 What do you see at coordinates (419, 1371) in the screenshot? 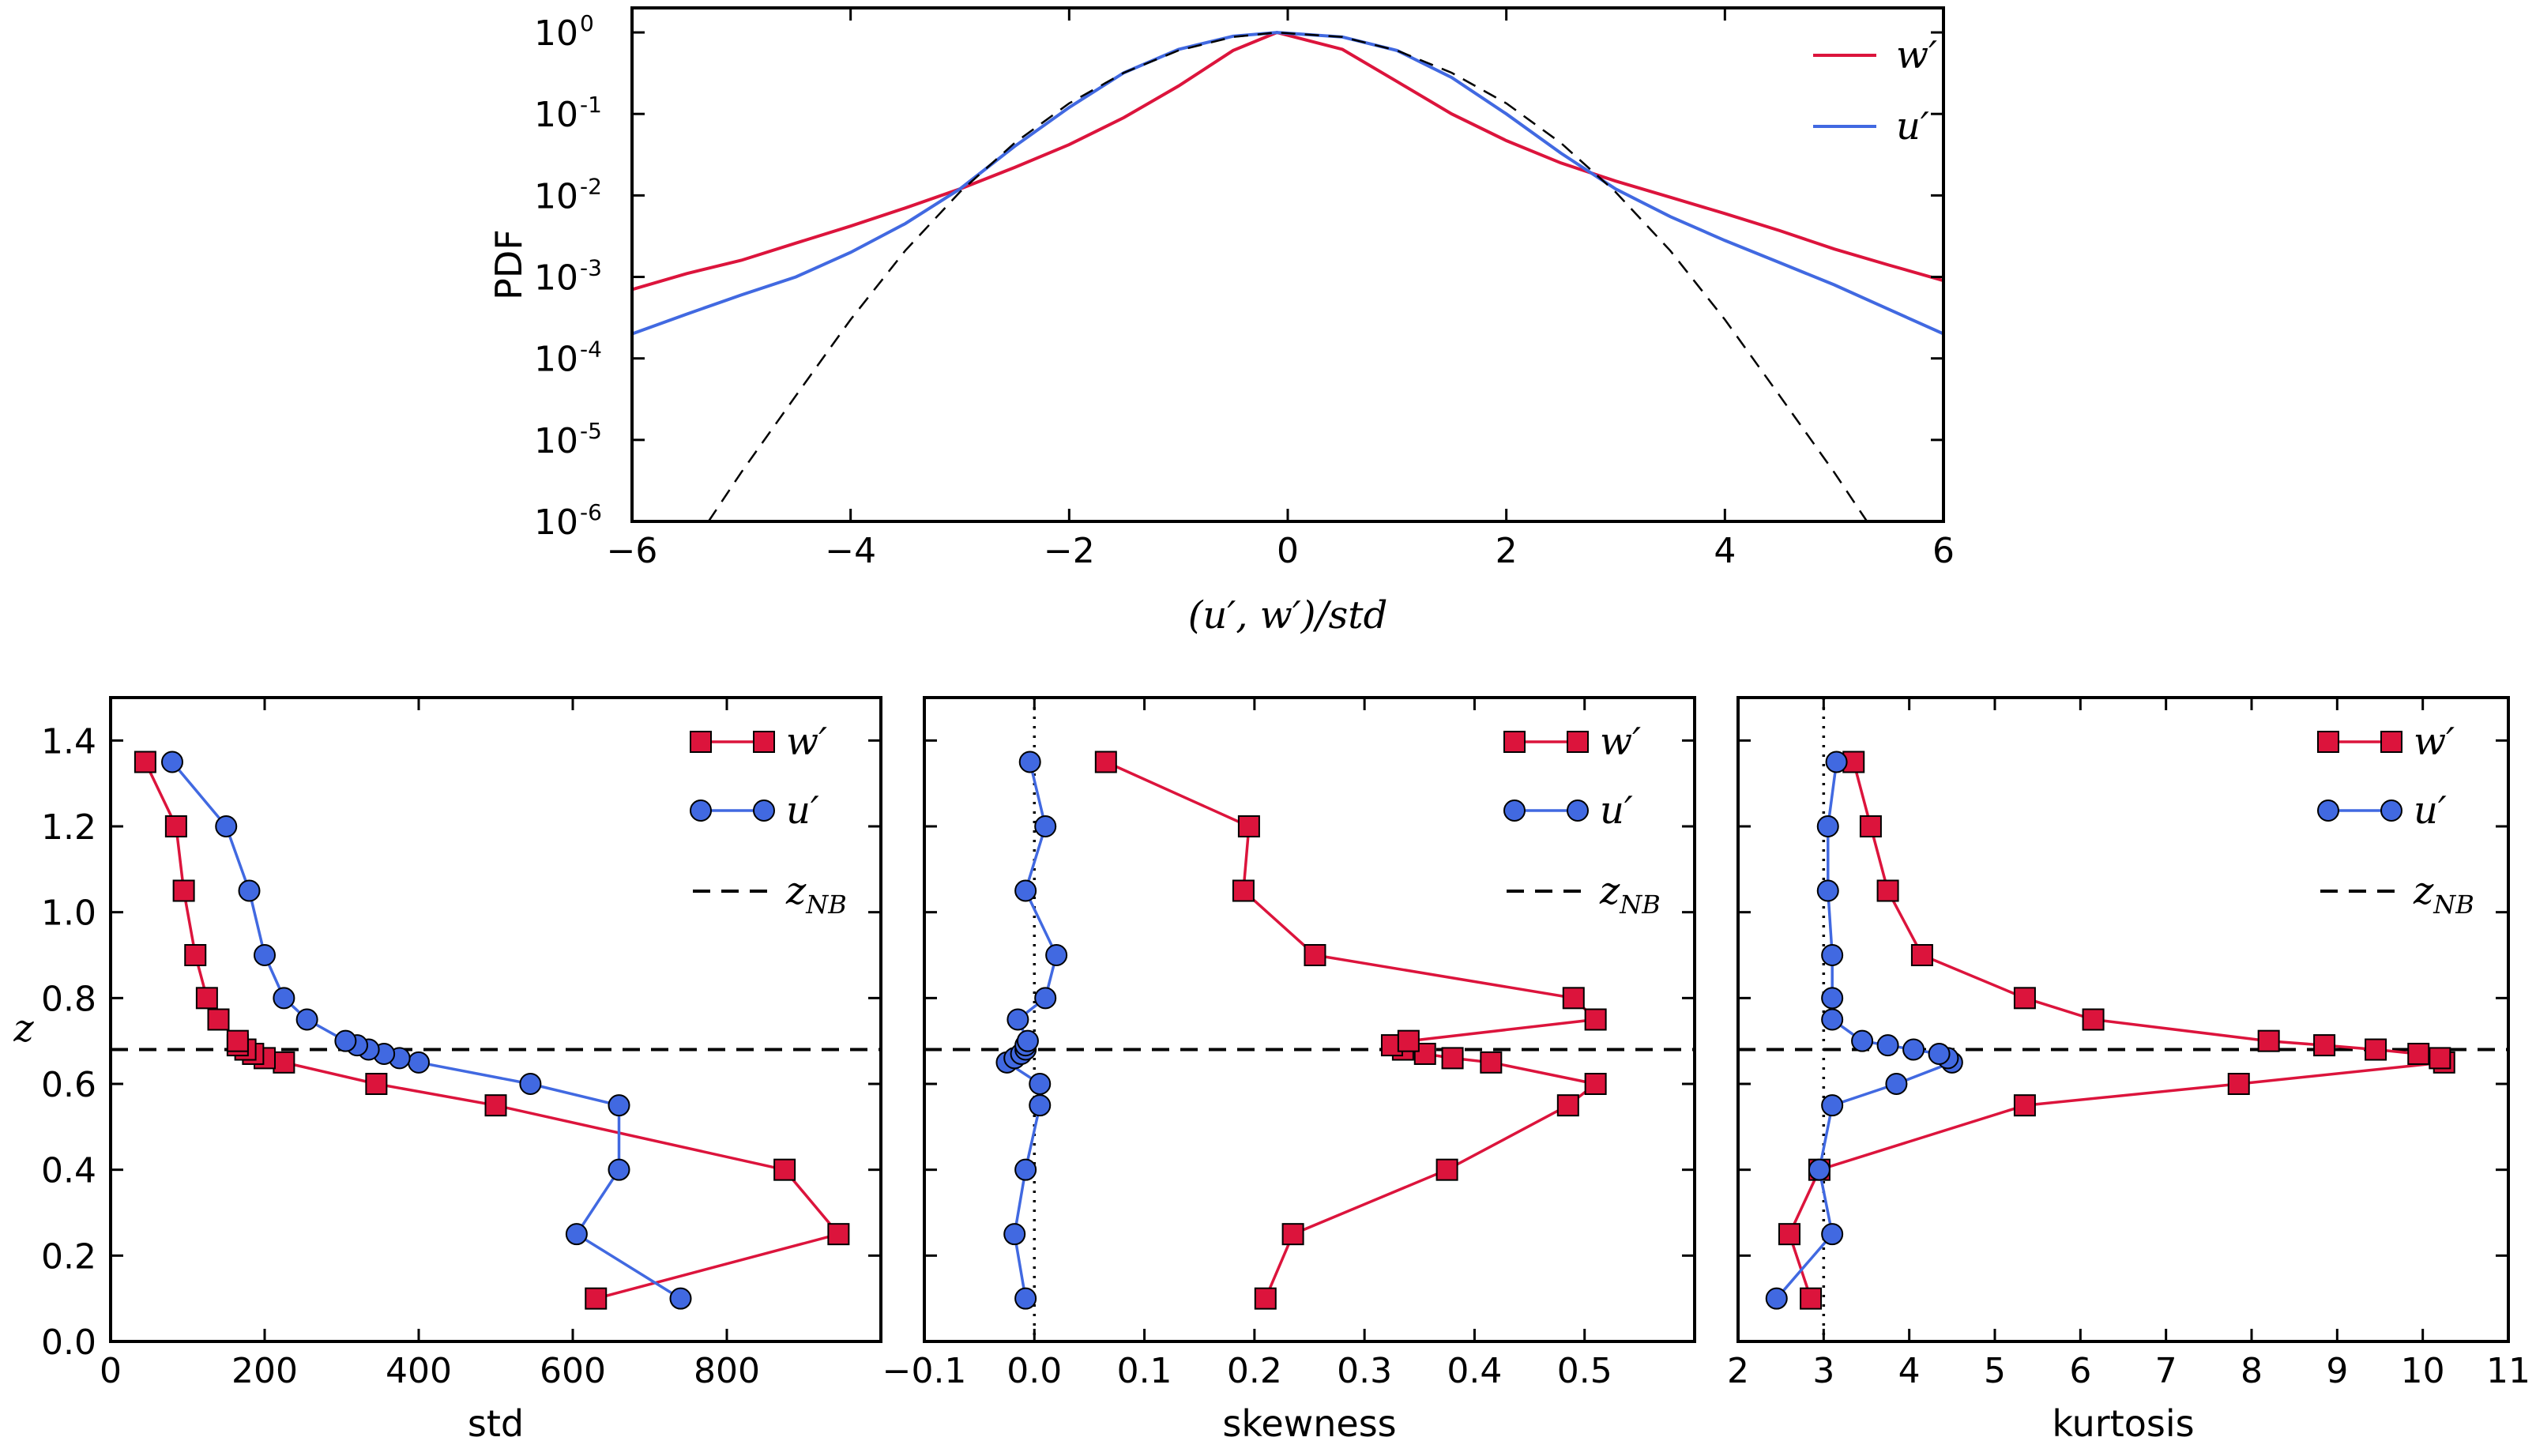
I see `std-x-tick-label: 400` at bounding box center [419, 1371].